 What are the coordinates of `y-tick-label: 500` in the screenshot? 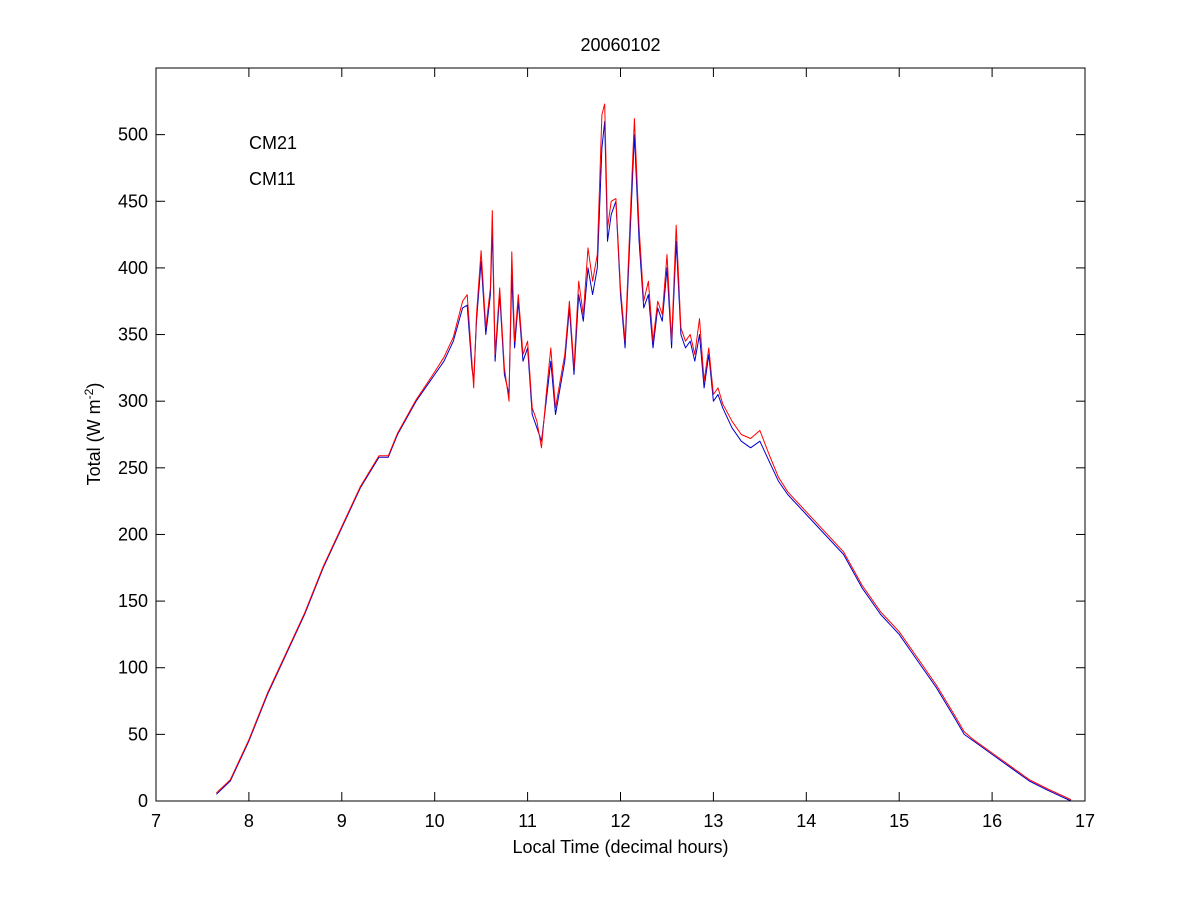 It's located at (133, 135).